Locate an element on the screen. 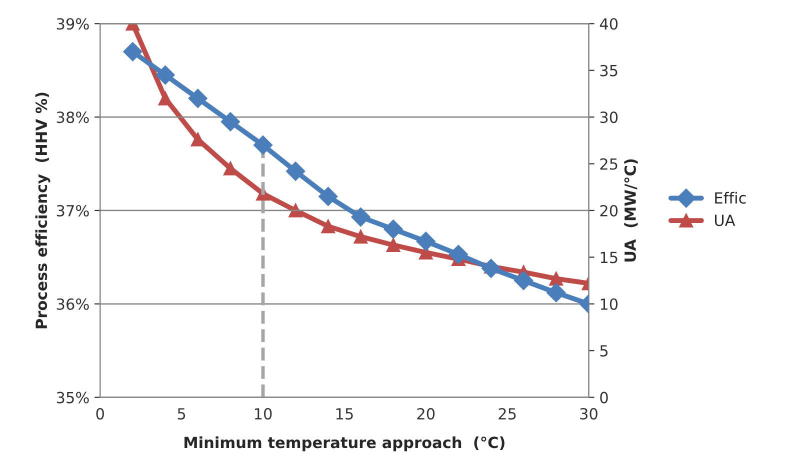 The height and width of the screenshot is (473, 801). y-tick-label: 35% is located at coordinates (72, 398).